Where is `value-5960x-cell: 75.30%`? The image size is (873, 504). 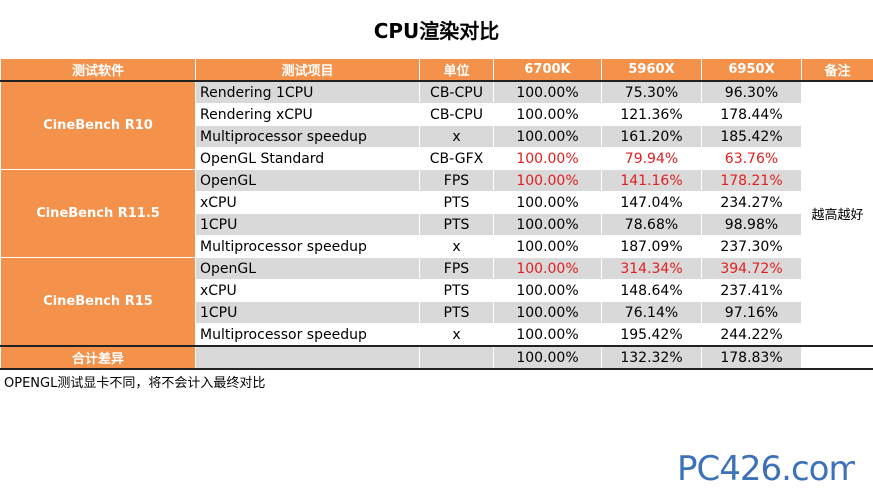 value-5960x-cell: 75.30% is located at coordinates (651, 92).